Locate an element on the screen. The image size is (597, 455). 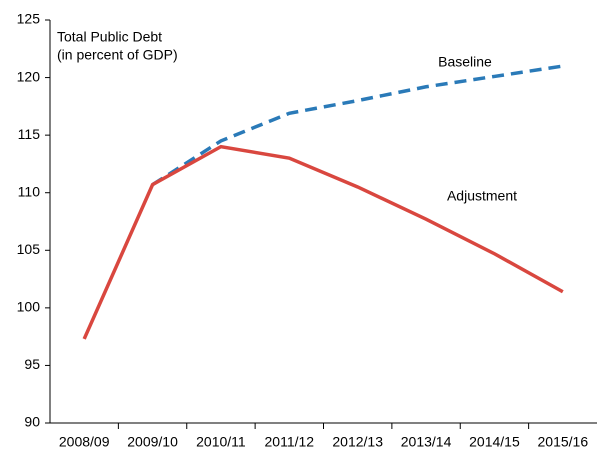
x-tick-label: 2012/13 is located at coordinates (357, 442).